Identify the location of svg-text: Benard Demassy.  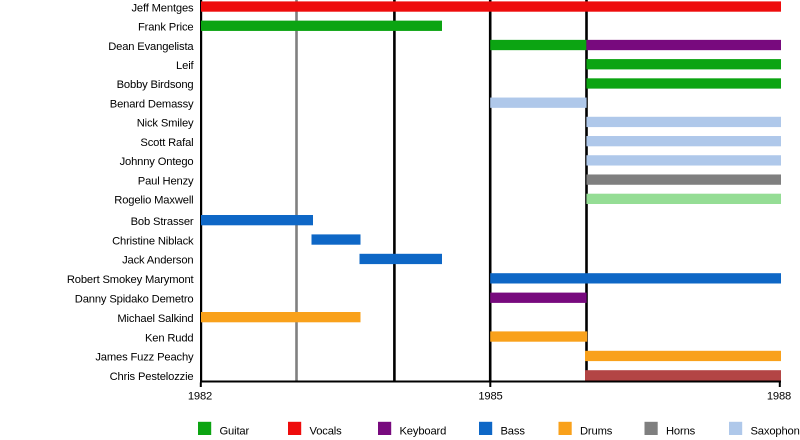
(152, 105).